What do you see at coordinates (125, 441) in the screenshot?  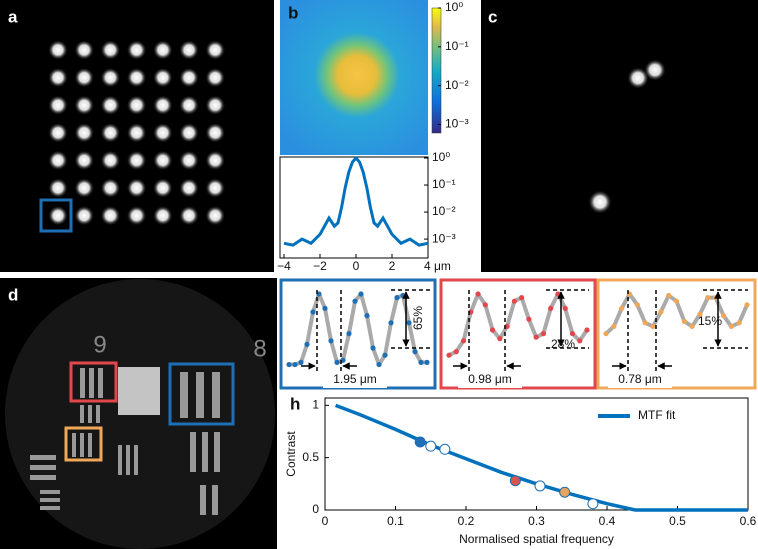 I see `target-bars` at bounding box center [125, 441].